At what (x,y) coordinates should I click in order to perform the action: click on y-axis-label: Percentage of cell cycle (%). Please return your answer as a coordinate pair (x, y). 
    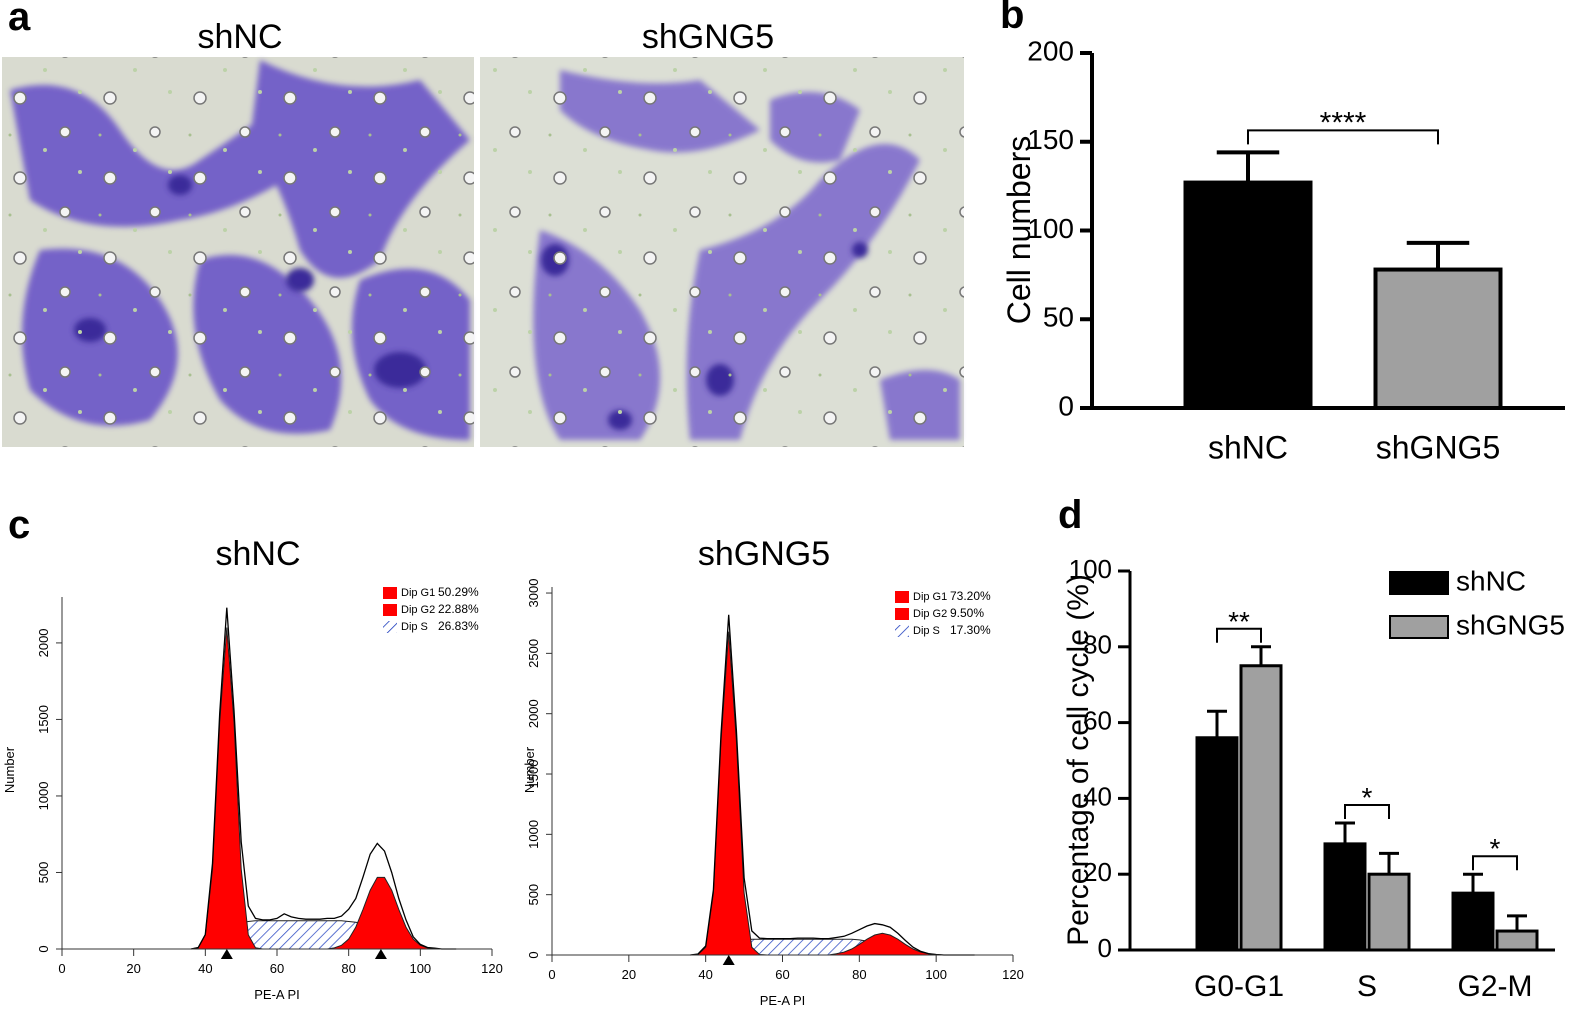
    Looking at the image, I should click on (1078, 760).